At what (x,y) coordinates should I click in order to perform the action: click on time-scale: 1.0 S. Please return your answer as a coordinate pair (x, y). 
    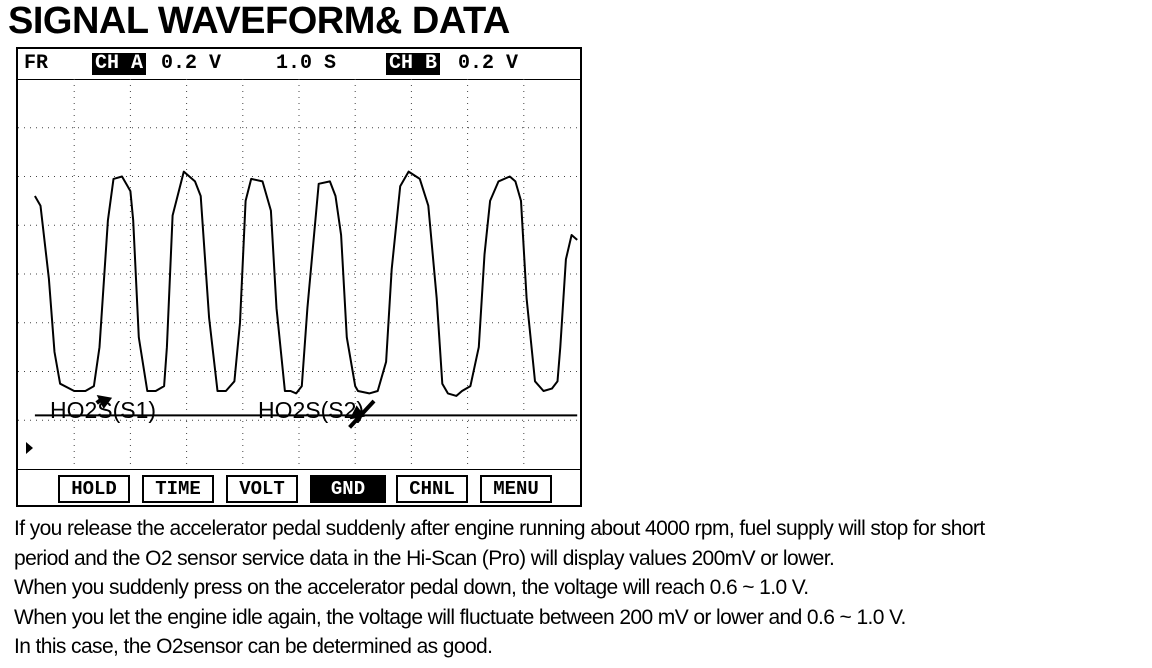
    Looking at the image, I should click on (306, 63).